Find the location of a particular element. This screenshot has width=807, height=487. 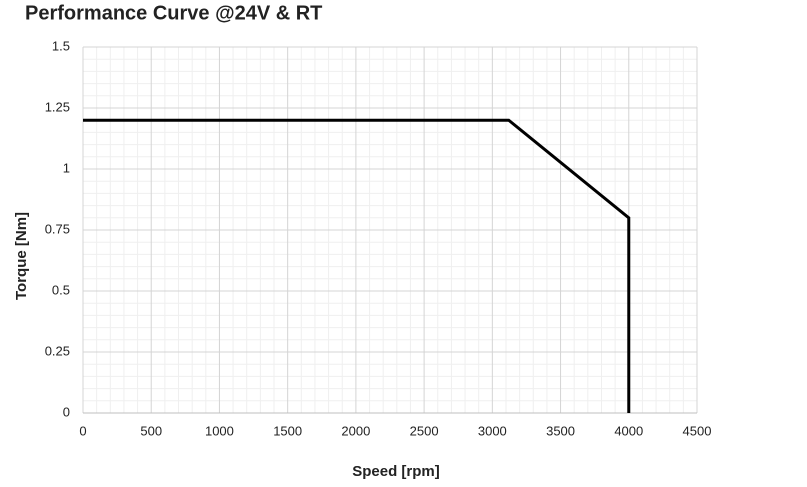

y-tick-label: 1.5 is located at coordinates (61, 45).